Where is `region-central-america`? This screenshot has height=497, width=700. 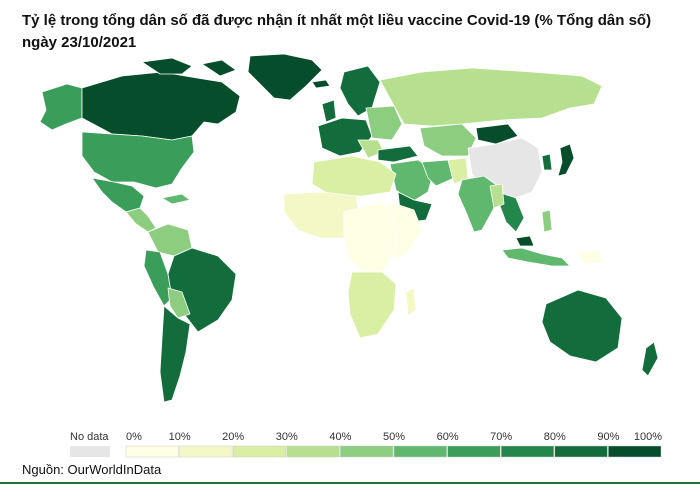
region-central-america is located at coordinates (141, 220).